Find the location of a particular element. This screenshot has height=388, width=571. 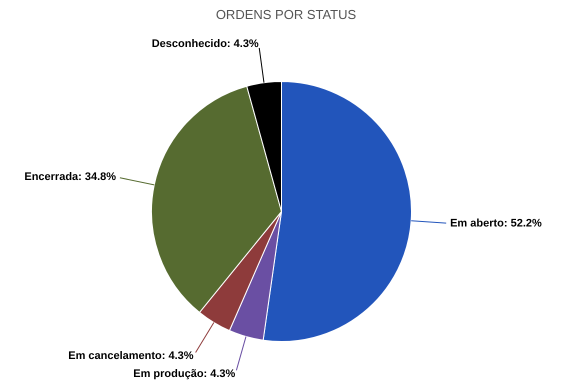

slice-label: Em cancelamento: 4.3% is located at coordinates (131, 356).